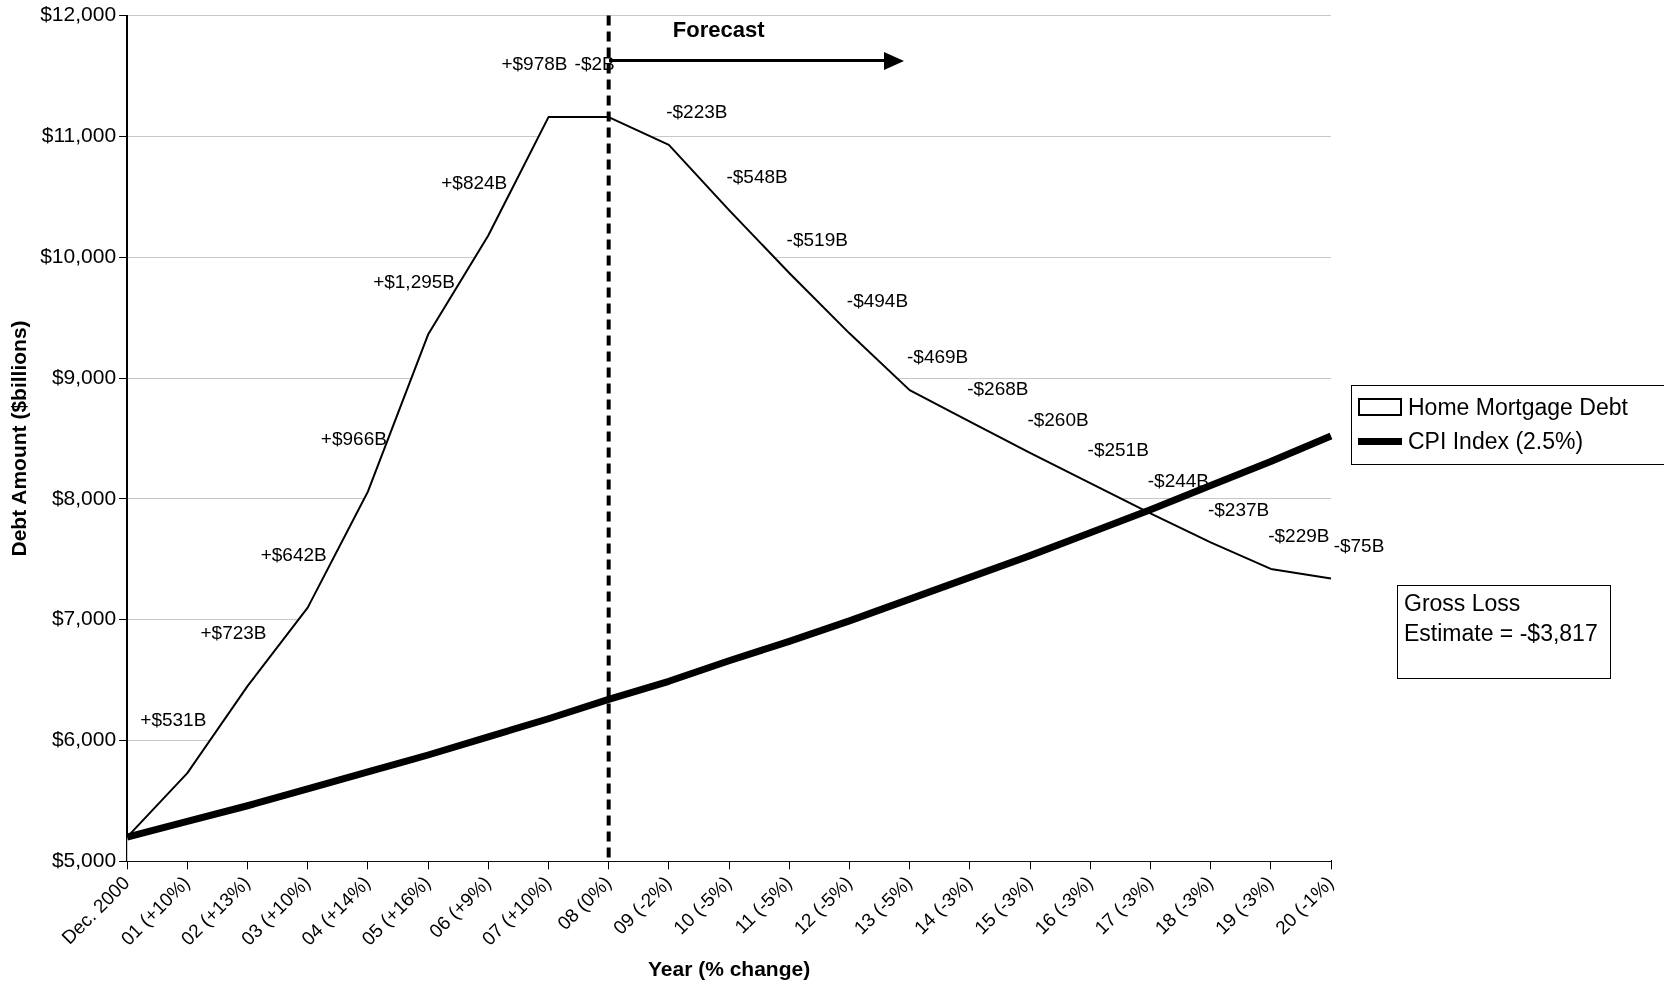 The height and width of the screenshot is (991, 1664). What do you see at coordinates (78, 256) in the screenshot?
I see `y-tick-label: $10,000` at bounding box center [78, 256].